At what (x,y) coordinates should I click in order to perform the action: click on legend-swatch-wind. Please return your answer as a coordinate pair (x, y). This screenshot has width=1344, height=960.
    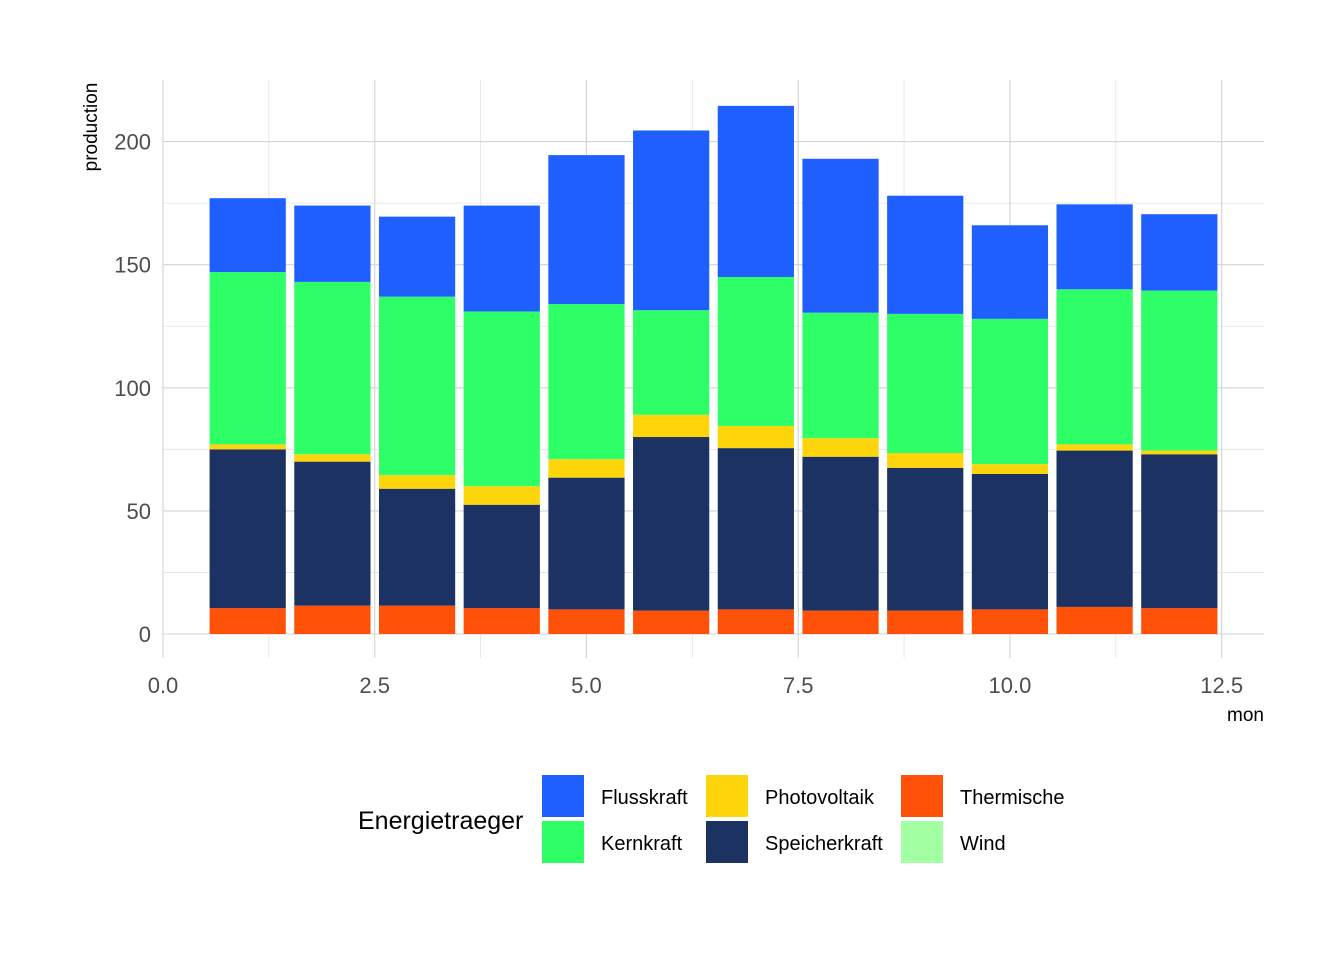
    Looking at the image, I should click on (922, 842).